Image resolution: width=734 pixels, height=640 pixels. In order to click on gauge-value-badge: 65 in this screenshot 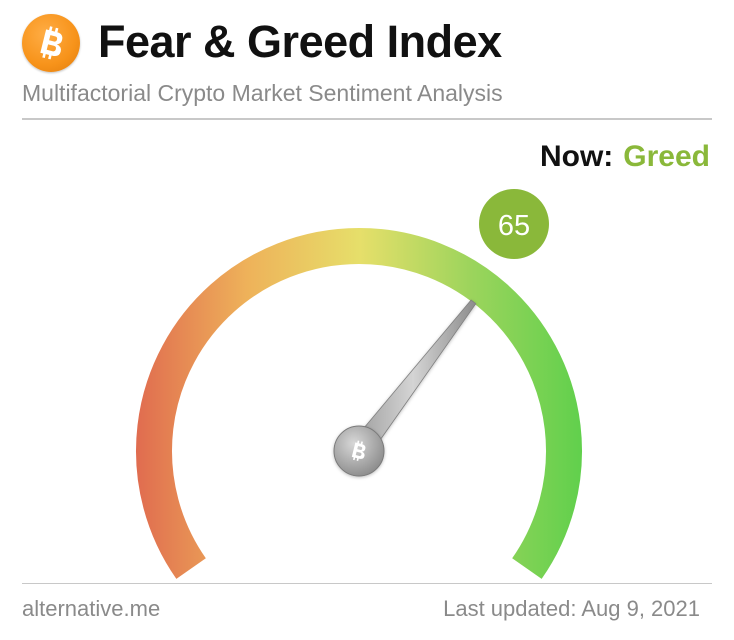, I will do `click(514, 224)`.